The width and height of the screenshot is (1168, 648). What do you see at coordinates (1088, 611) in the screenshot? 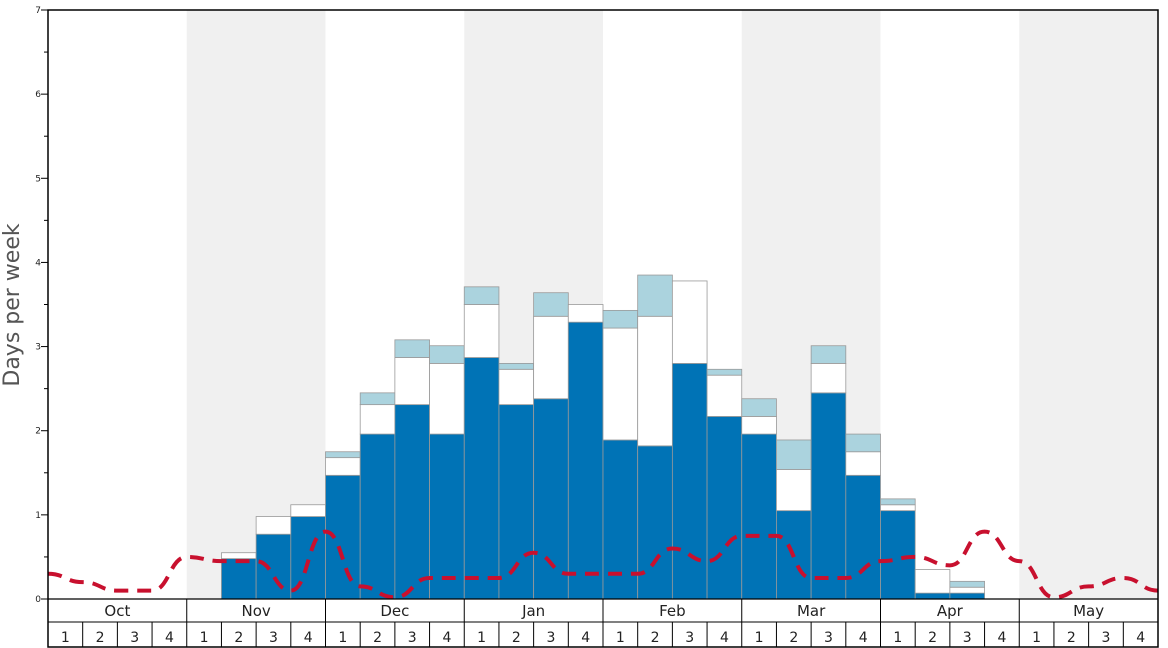
I see `month-label-may: May` at bounding box center [1088, 611].